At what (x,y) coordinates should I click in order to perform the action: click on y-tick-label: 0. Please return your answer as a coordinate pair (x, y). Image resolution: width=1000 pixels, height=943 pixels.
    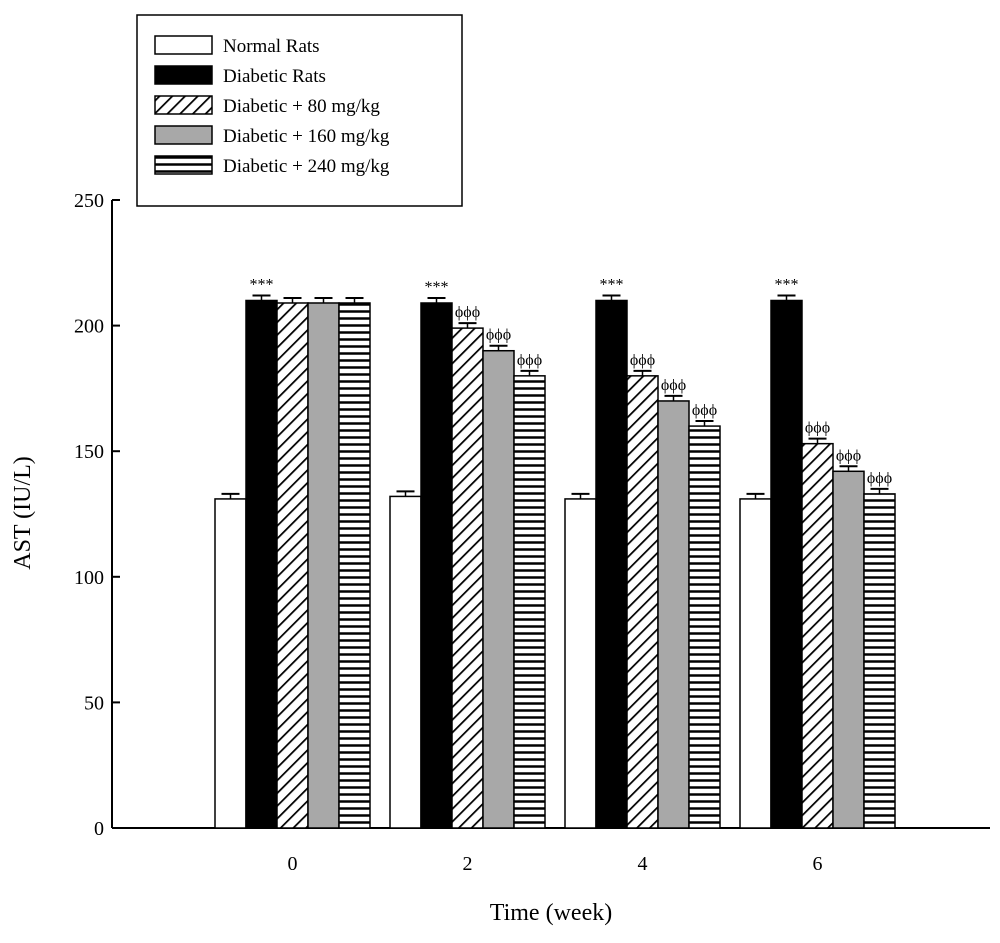
    Looking at the image, I should click on (99, 829).